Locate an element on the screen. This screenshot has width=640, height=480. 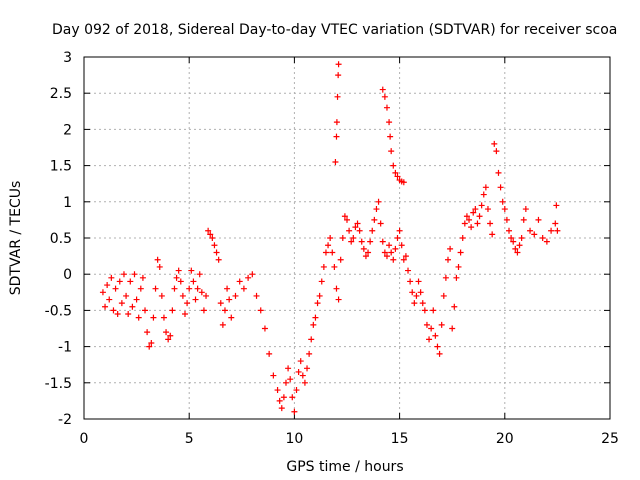
x-tick-label: 20 is located at coordinates (505, 439).